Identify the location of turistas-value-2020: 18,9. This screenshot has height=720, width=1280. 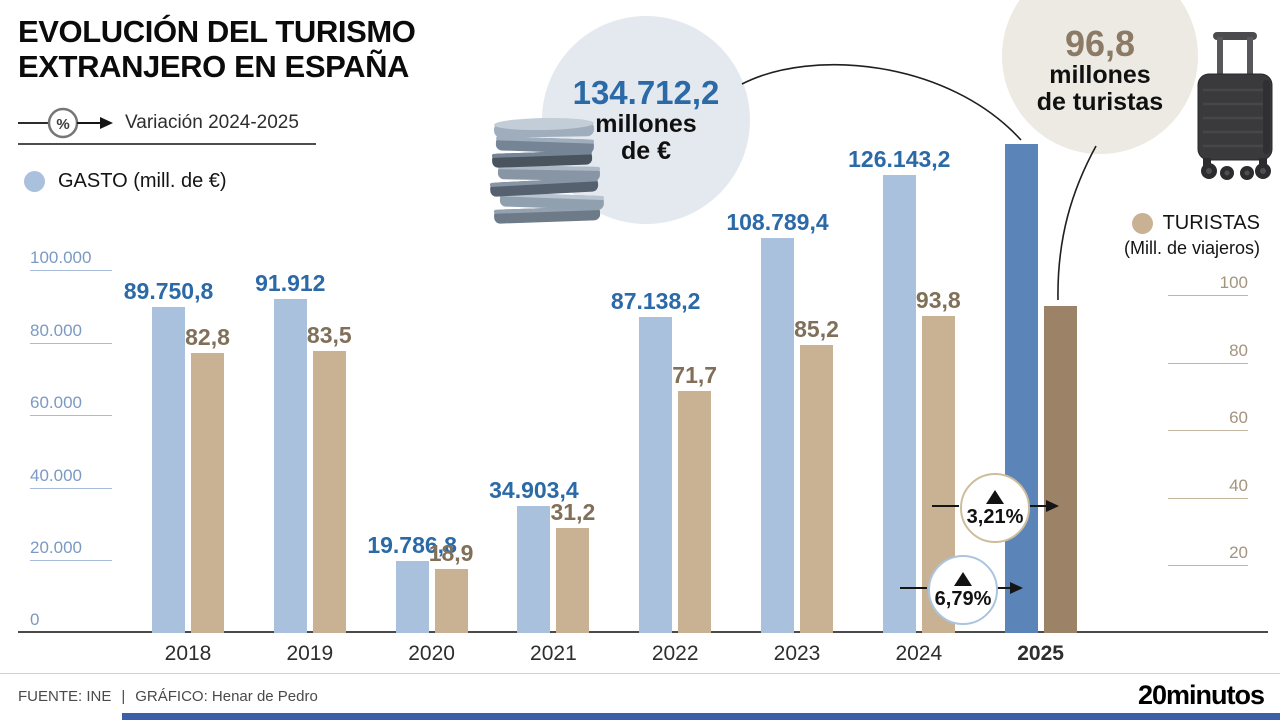
(451, 553).